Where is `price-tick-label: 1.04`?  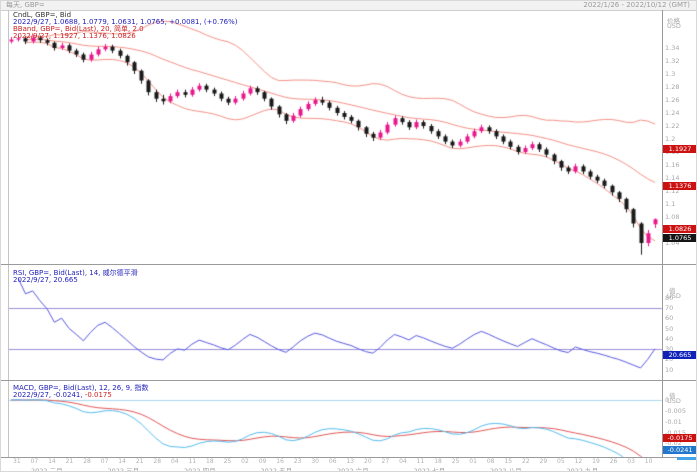
price-tick-label: 1.04 is located at coordinates (672, 243).